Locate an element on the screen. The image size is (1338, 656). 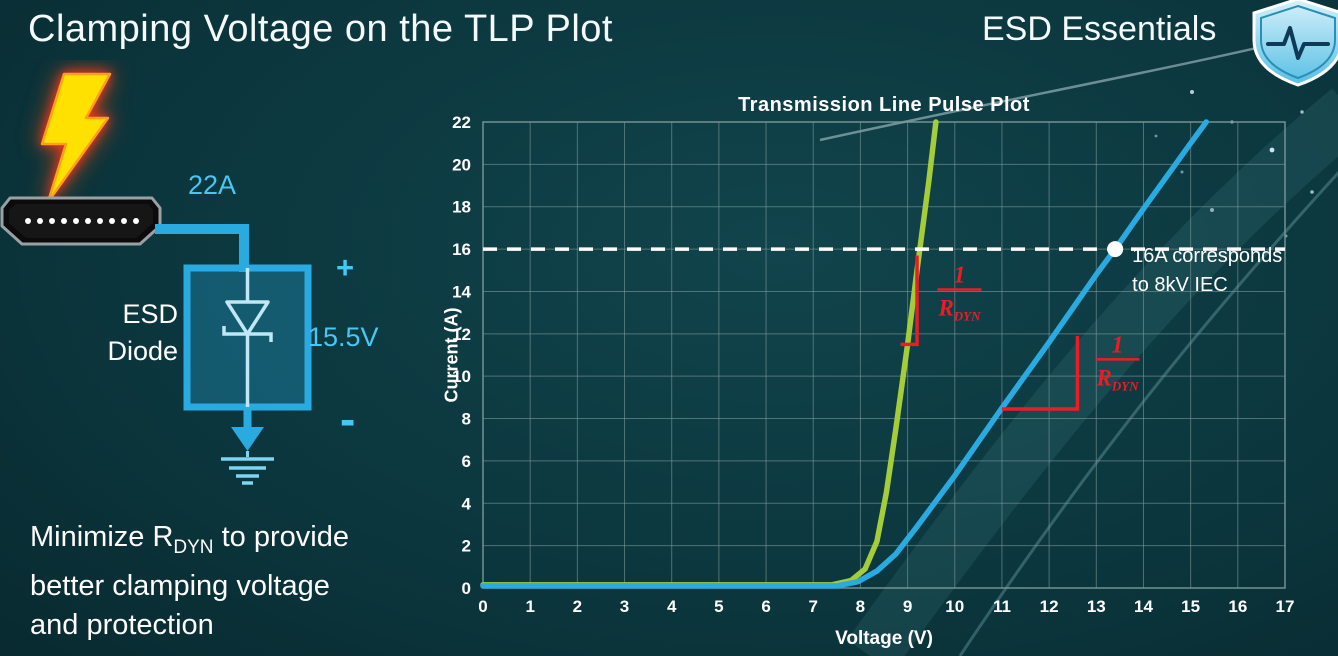
y-tick-label: 22 is located at coordinates (461, 122).